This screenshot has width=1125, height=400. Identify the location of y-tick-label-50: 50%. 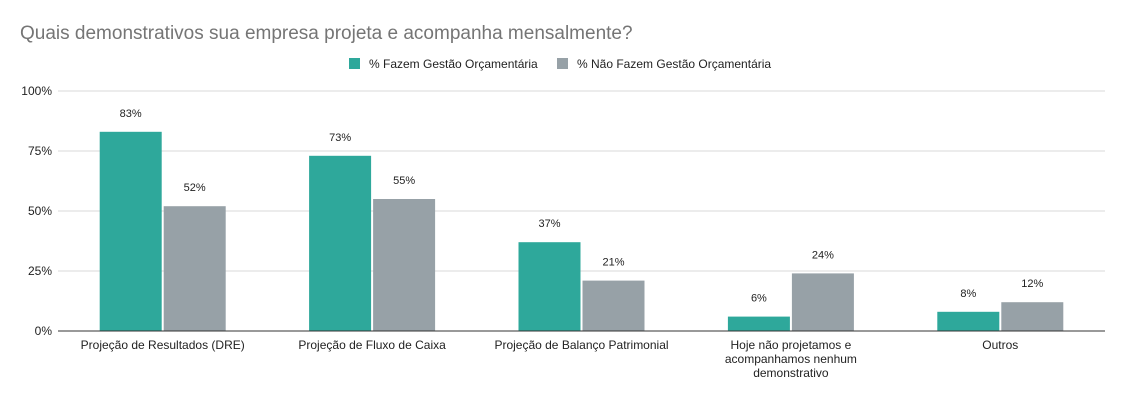
(40, 211).